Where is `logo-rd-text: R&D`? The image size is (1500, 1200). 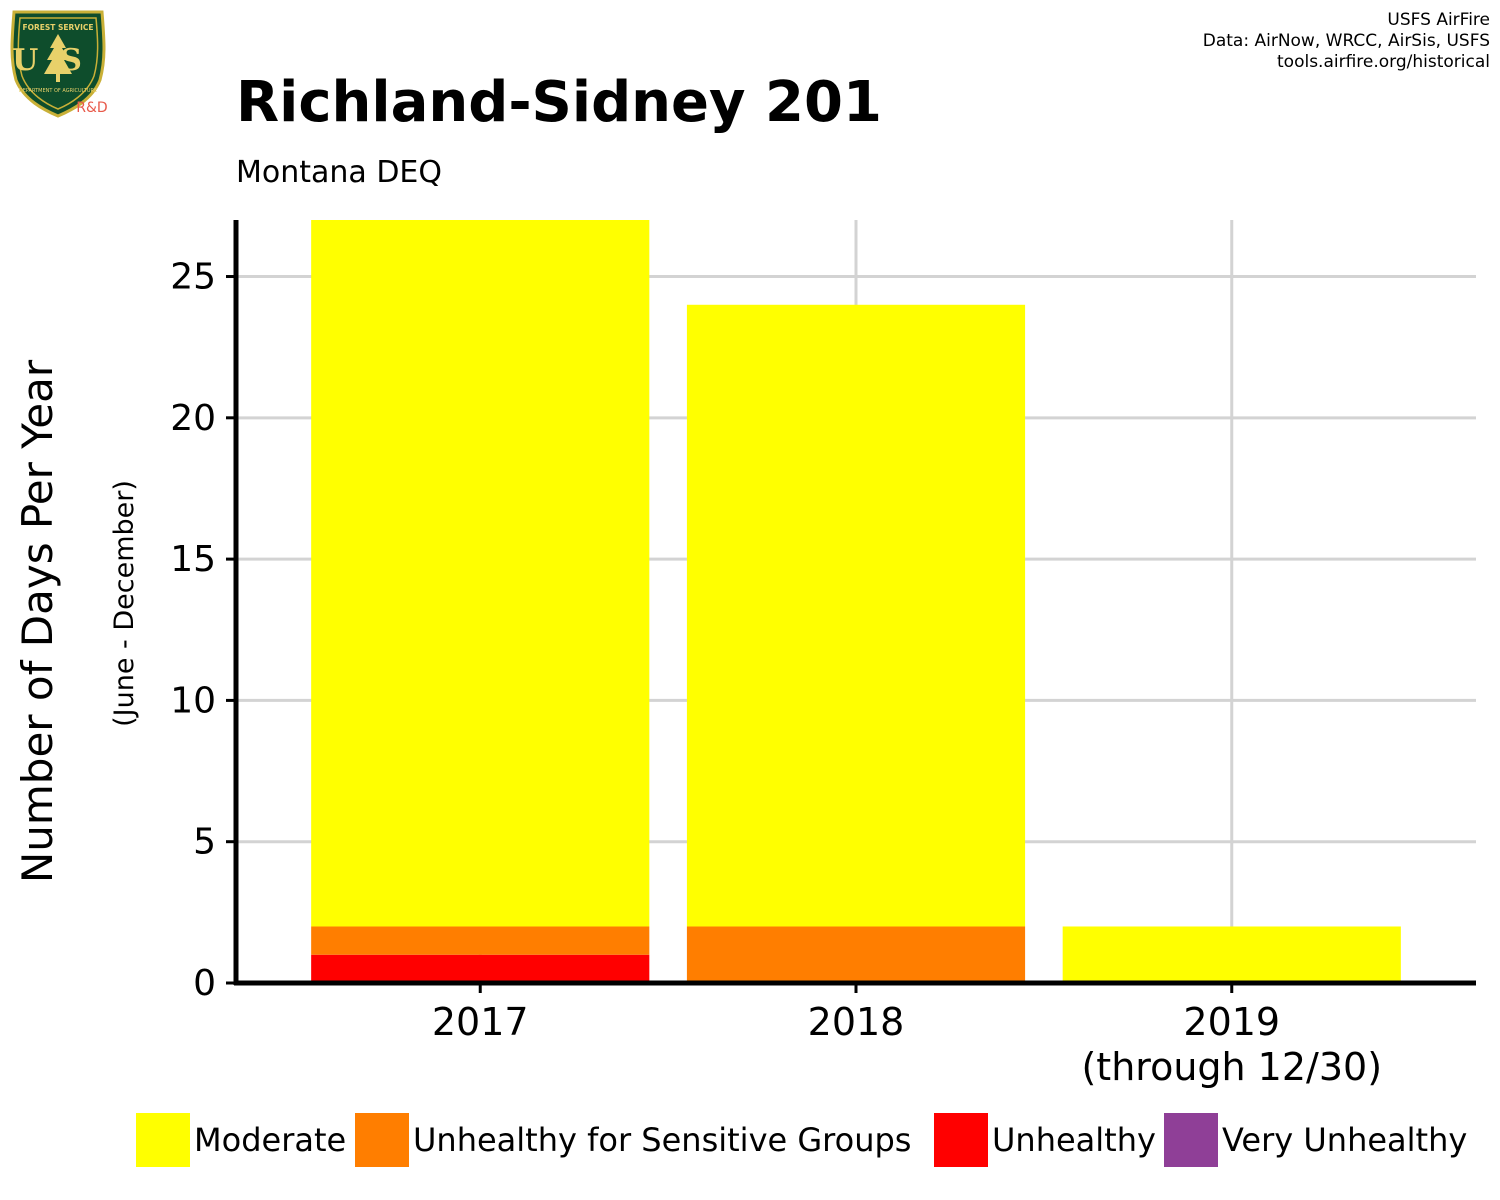 logo-rd-text: R&D is located at coordinates (91, 108).